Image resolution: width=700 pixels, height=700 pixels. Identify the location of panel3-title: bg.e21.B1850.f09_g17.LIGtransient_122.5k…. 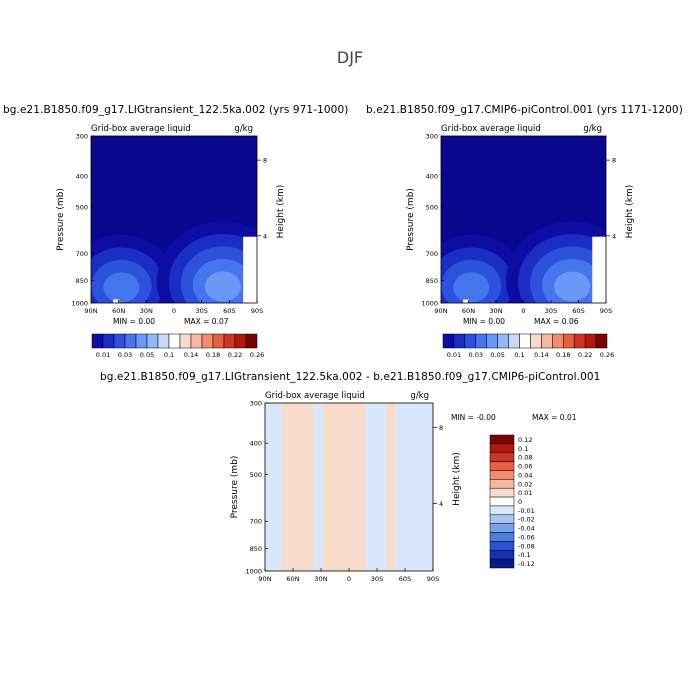
(350, 377).